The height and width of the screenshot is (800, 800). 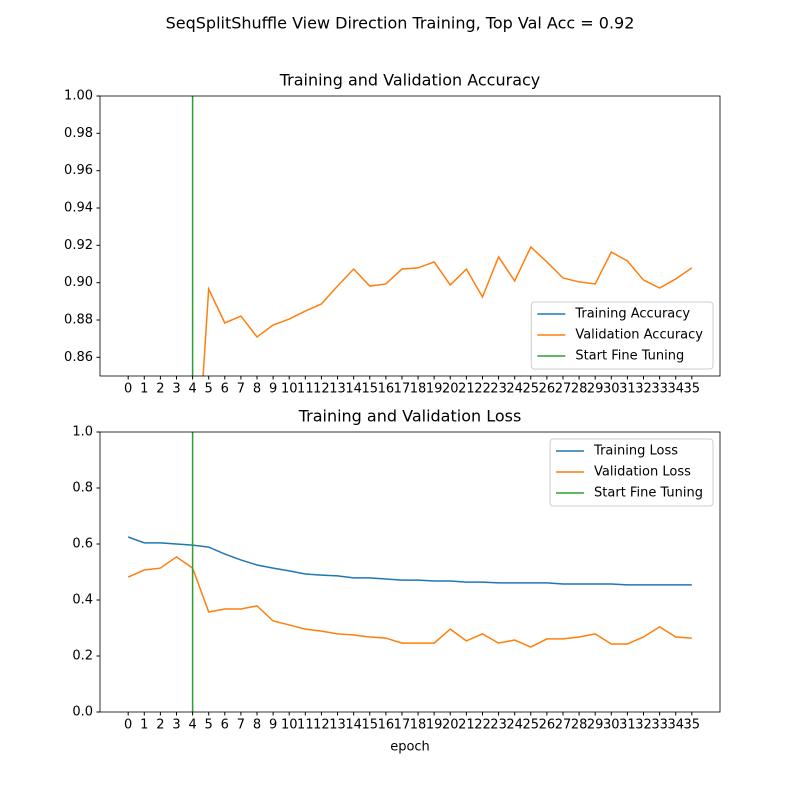 I want to click on x-tick-label: 20, so click(x=450, y=389).